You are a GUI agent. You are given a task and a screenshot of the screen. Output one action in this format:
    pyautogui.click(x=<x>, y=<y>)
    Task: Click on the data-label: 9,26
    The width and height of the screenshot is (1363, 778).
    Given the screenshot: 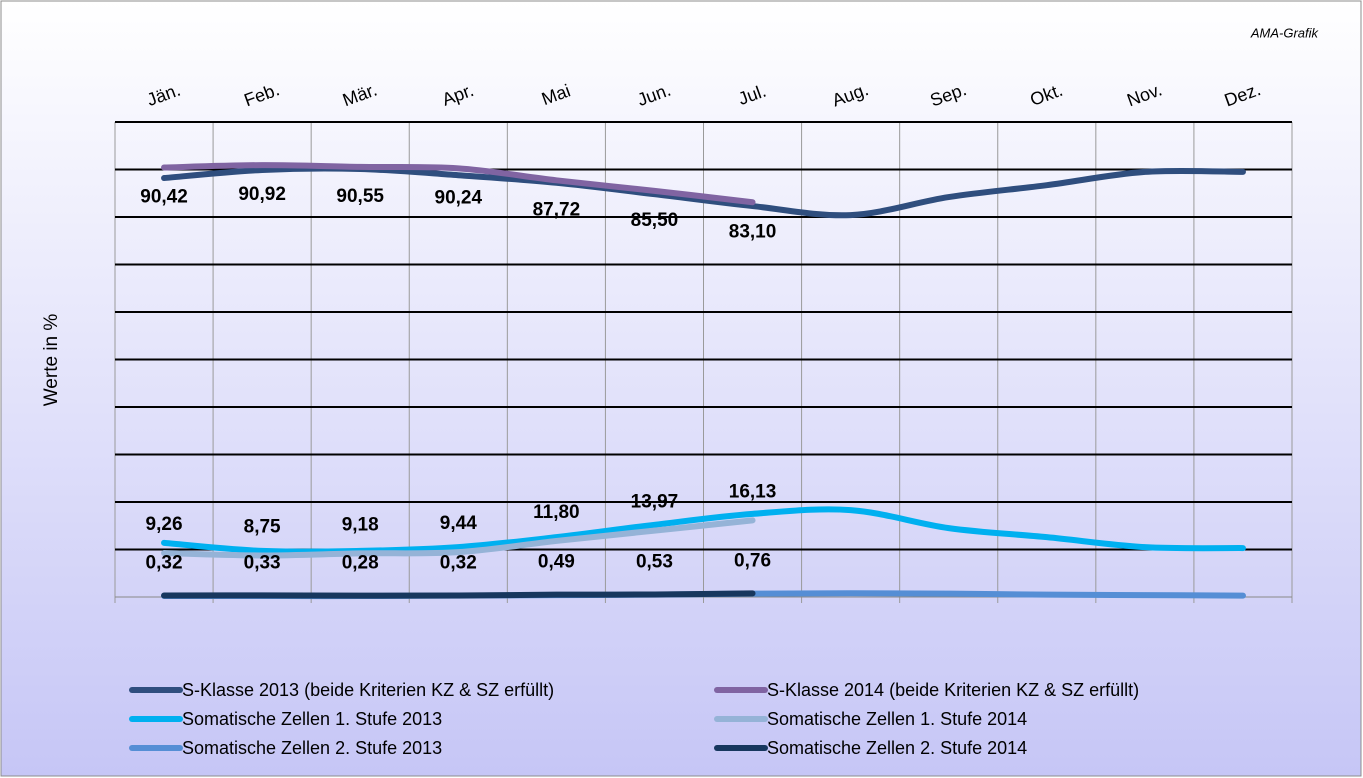 What is the action you would take?
    pyautogui.click(x=164, y=524)
    